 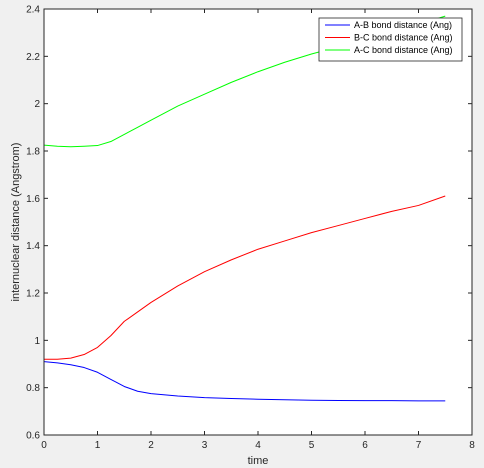 I want to click on y-tick-label: 1.8, so click(x=33, y=152).